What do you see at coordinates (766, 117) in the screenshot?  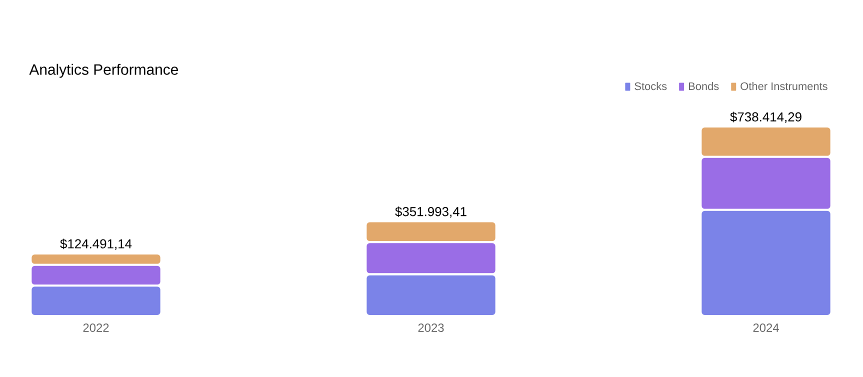 I see `text: $738.414,29` at bounding box center [766, 117].